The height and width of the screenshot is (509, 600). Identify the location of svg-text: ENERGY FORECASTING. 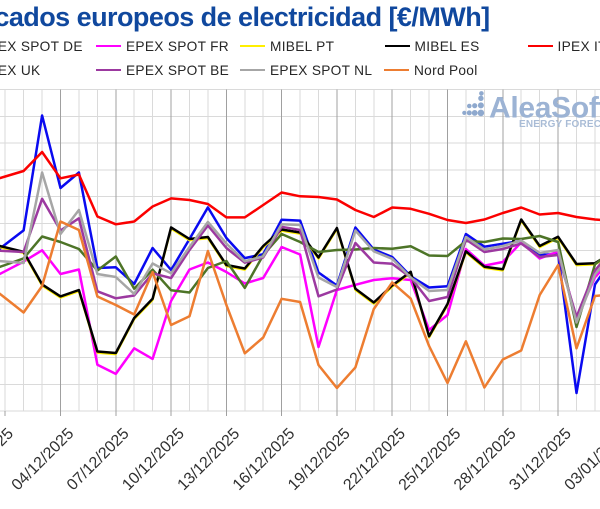
(559, 124).